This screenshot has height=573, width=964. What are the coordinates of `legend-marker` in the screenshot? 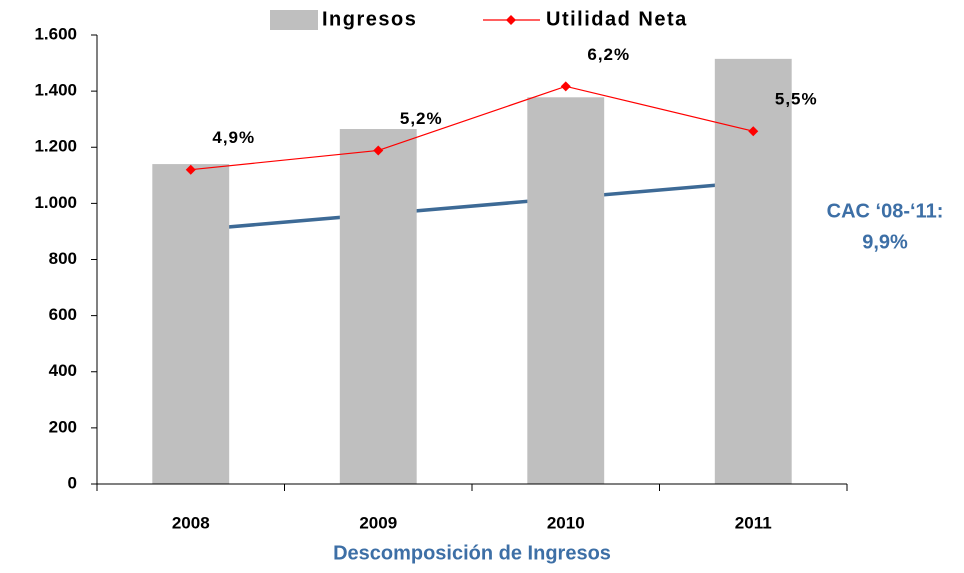 It's located at (511, 20).